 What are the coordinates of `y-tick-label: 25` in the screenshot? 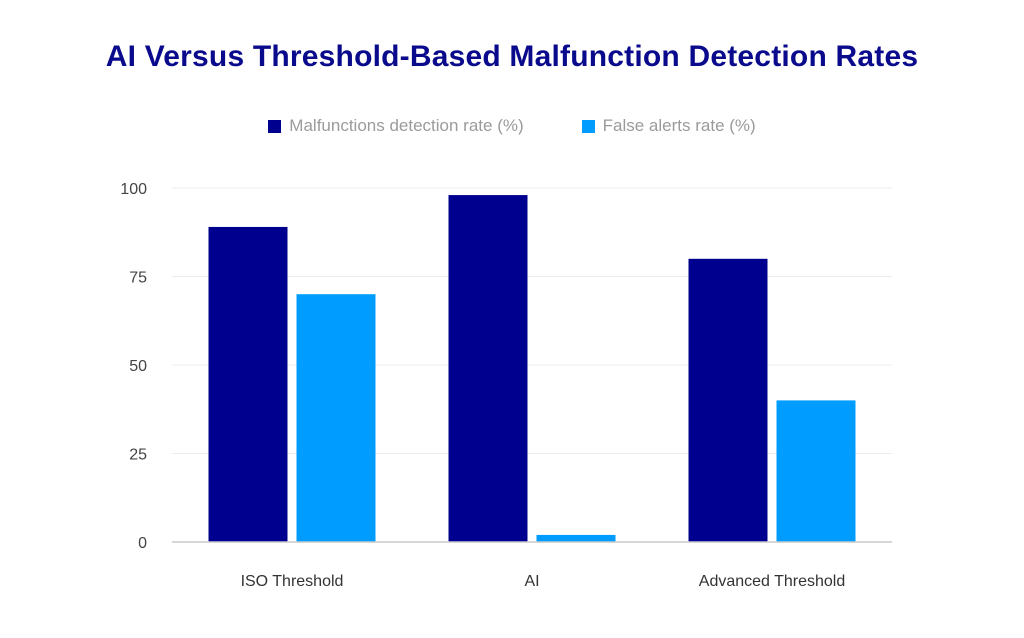 It's located at (138, 455).